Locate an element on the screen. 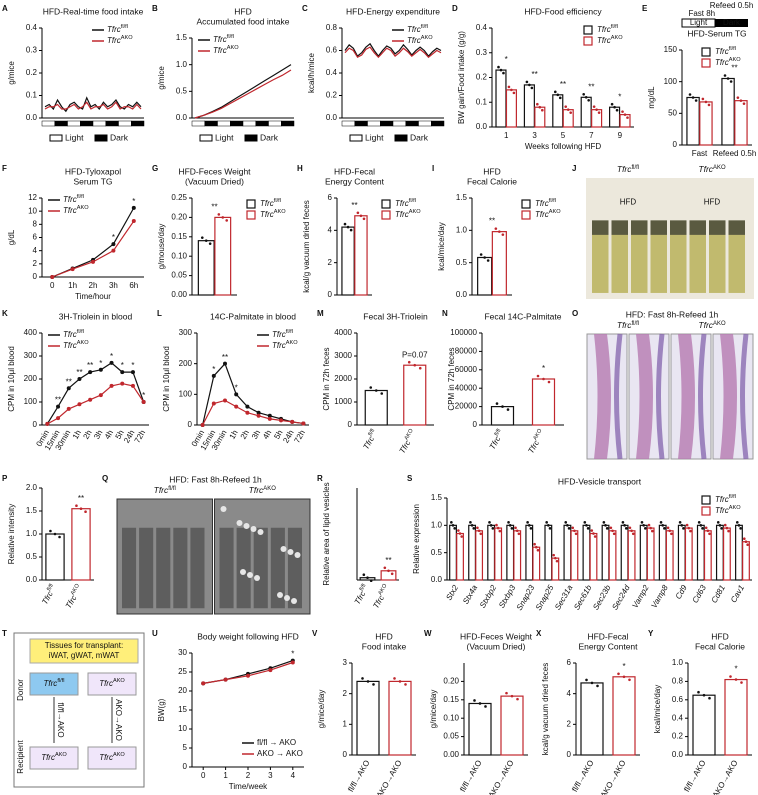  y-tick-label: 1.5 is located at coordinates (182, 37).